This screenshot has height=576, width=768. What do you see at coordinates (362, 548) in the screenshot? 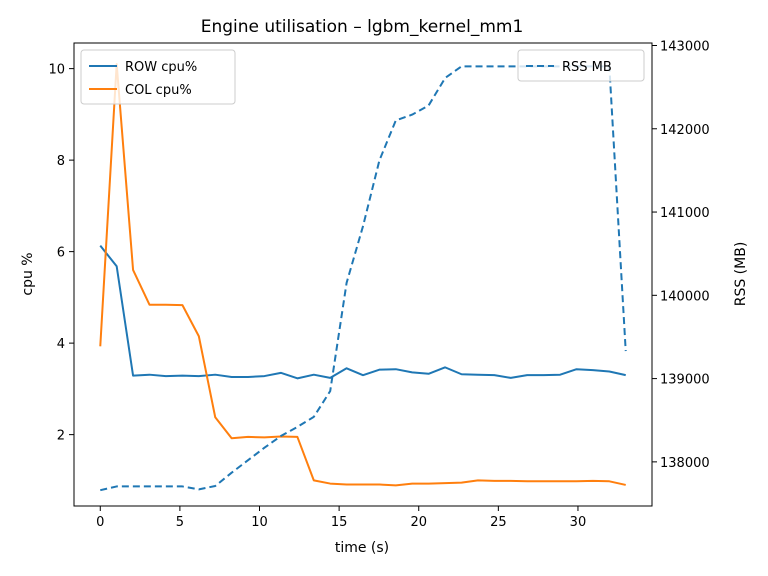
I see `x-axis-label: time (s)` at bounding box center [362, 548].